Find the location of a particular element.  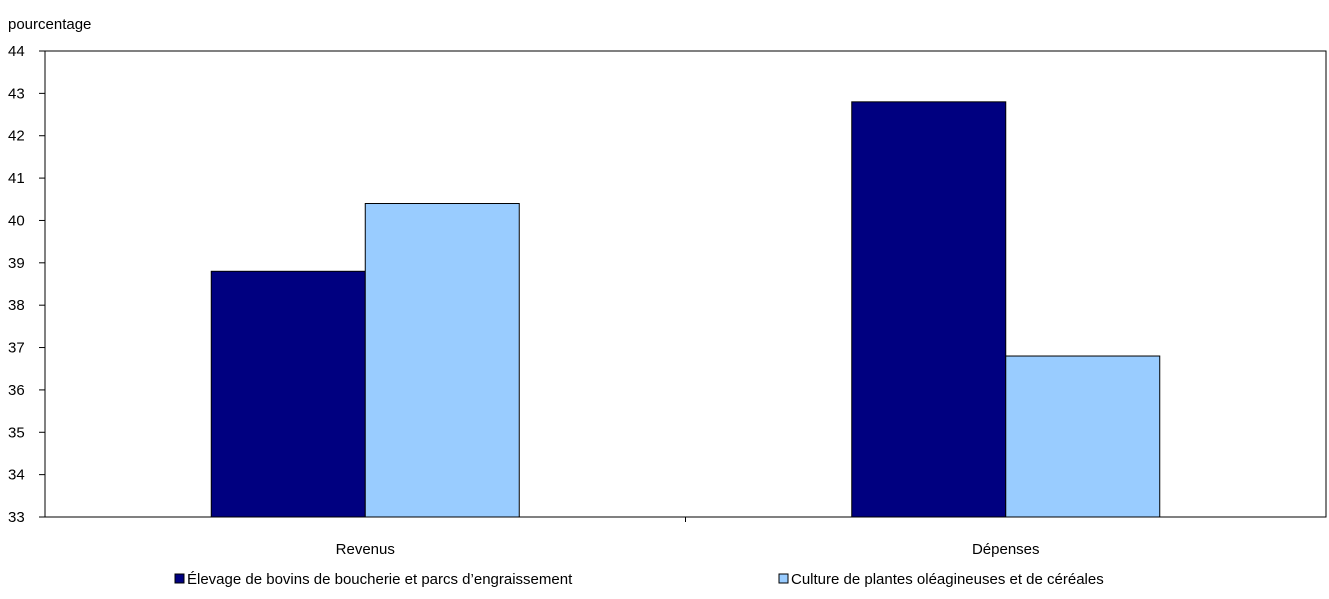

y-tick-label: 36 is located at coordinates (16, 390).